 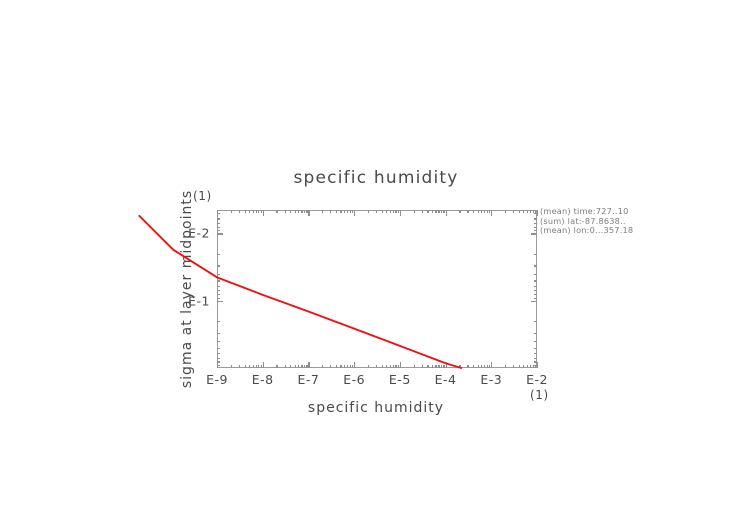 I want to click on y-tick-label: E-1, so click(x=199, y=301).